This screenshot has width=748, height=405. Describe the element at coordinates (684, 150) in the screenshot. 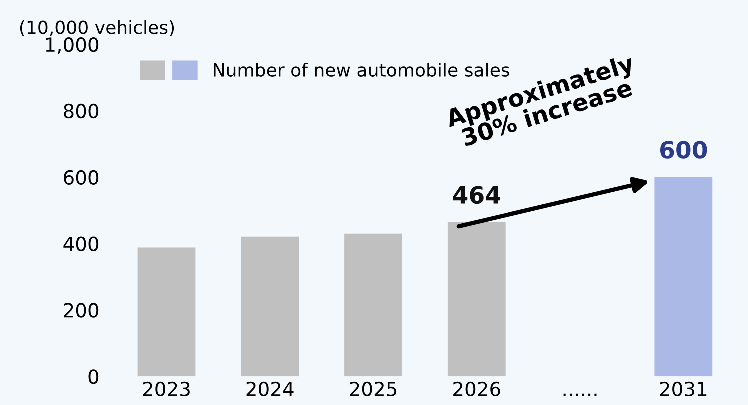

I see `data-label: 600` at that location.